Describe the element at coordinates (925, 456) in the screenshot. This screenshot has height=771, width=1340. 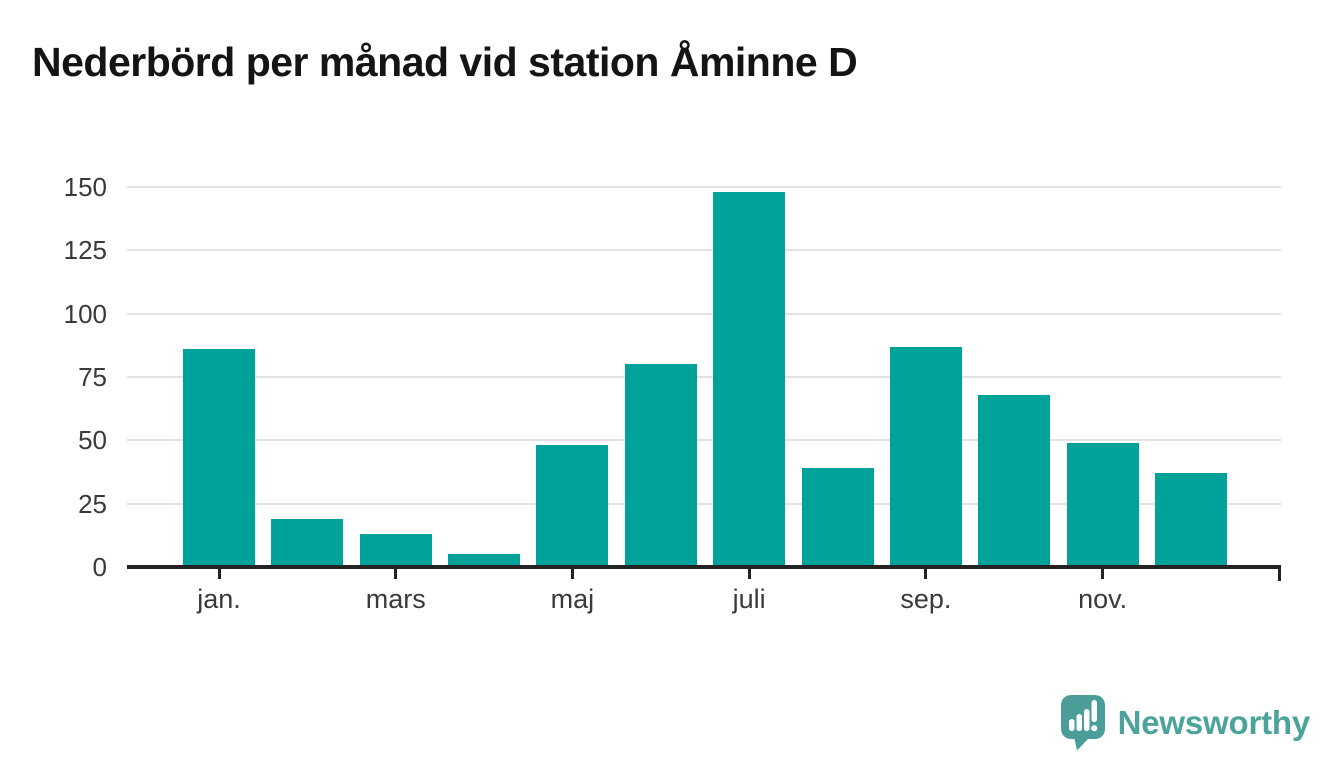
I see `bar-sep.` at that location.